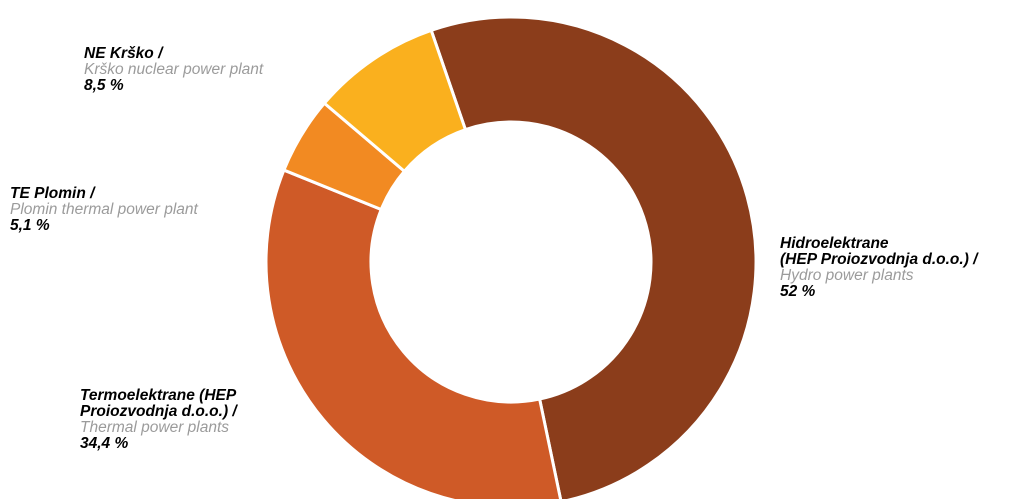 This screenshot has height=499, width=1016. What do you see at coordinates (104, 443) in the screenshot?
I see `label-thermal-value: 34,4 %` at bounding box center [104, 443].